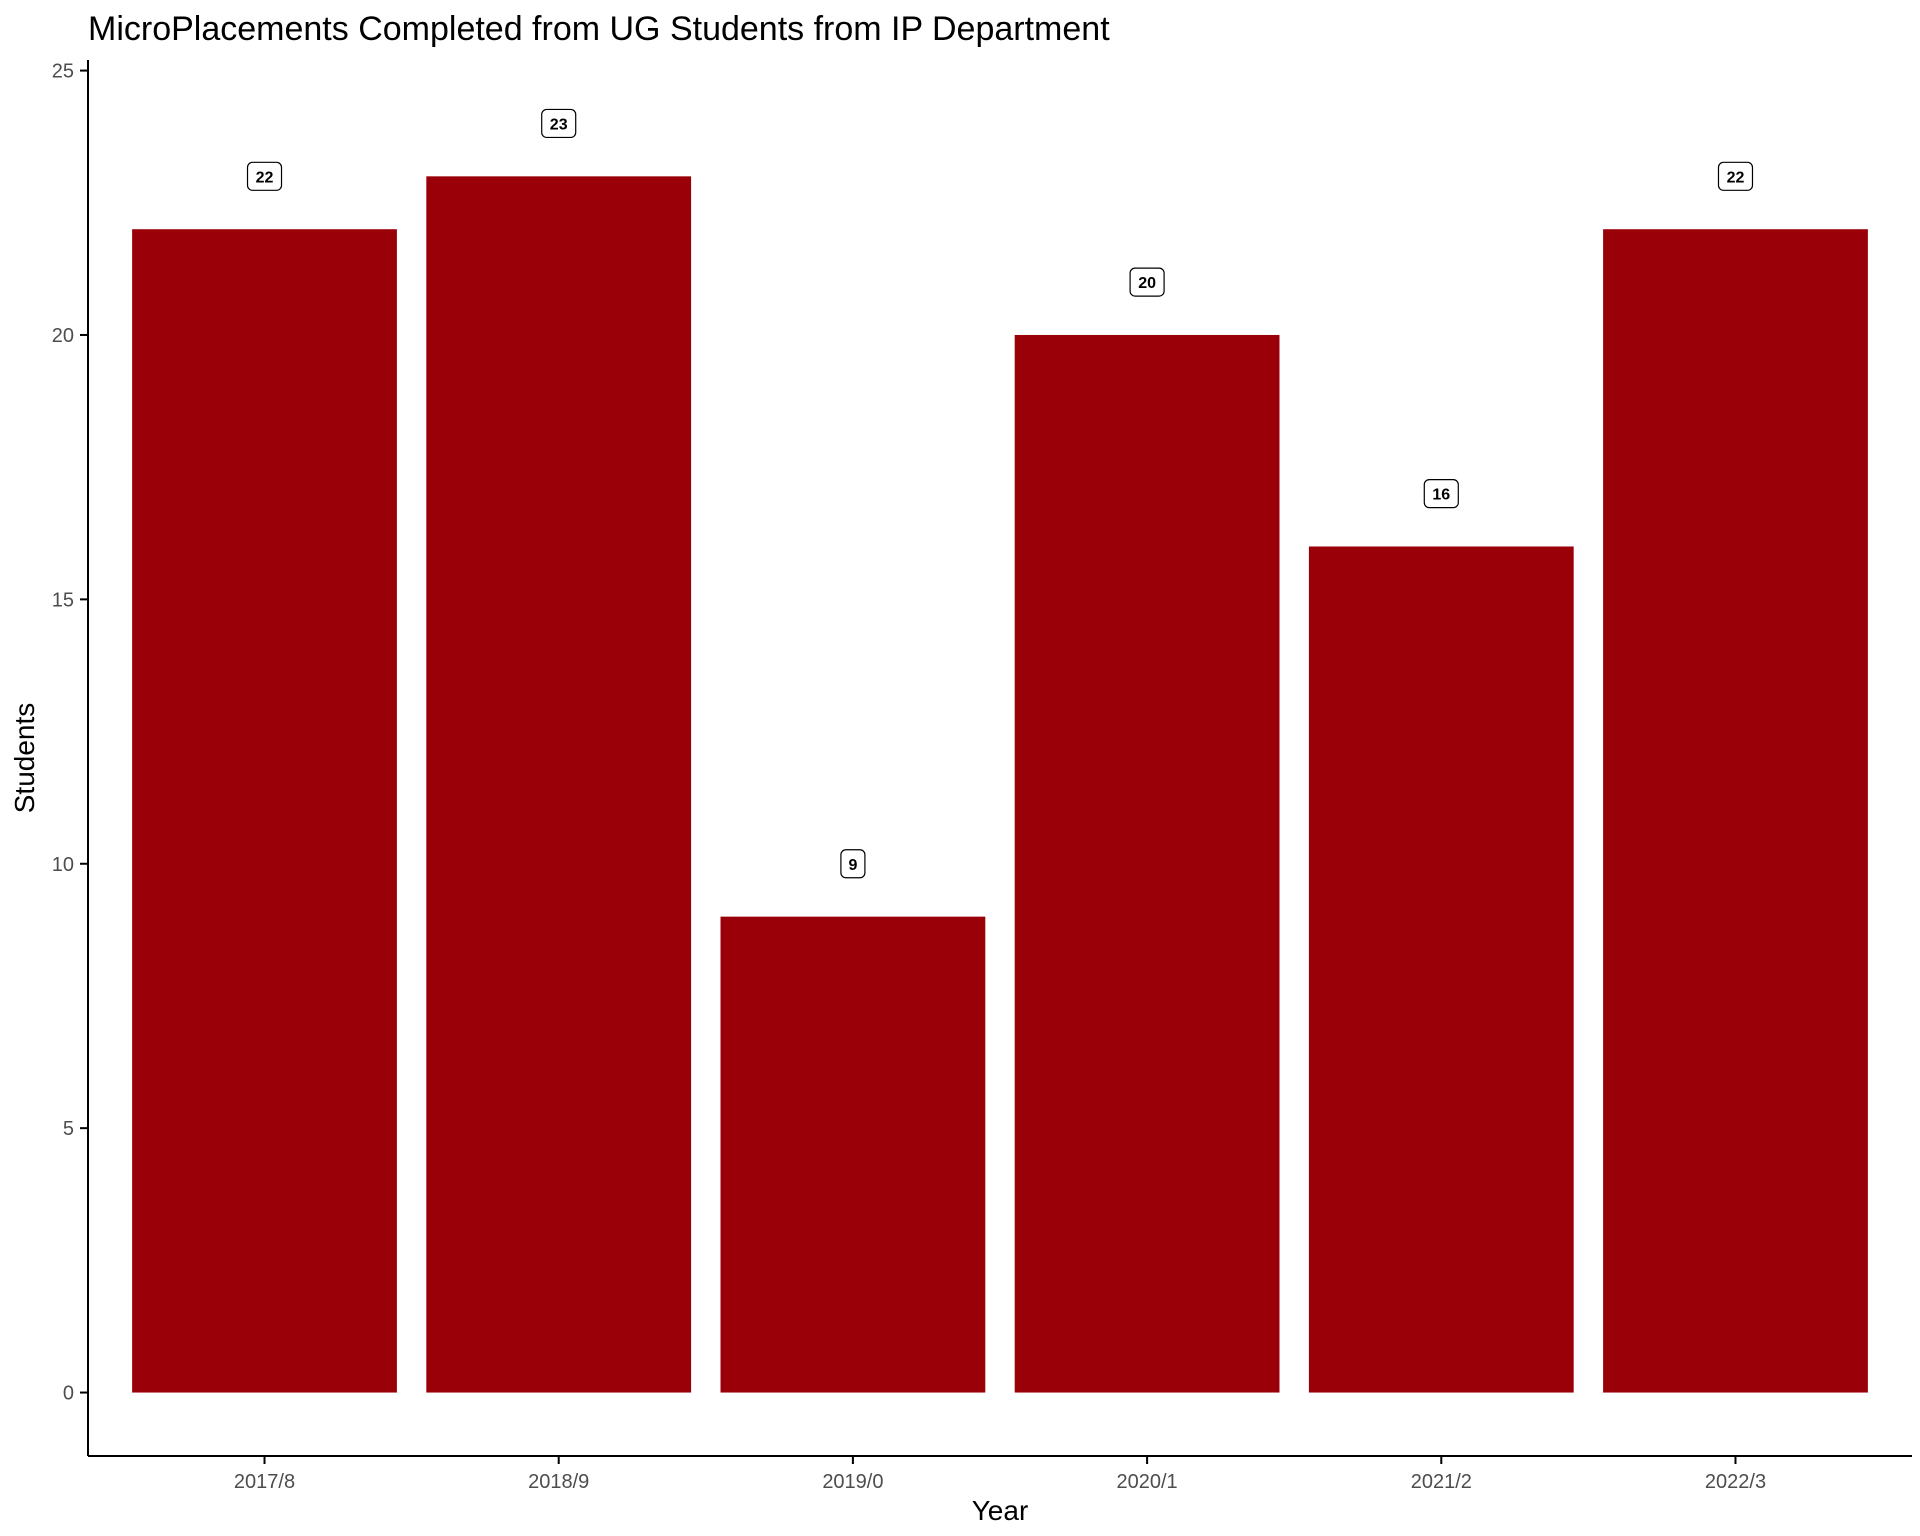  I want to click on x-tick-label: 2019/0, so click(852, 1482).